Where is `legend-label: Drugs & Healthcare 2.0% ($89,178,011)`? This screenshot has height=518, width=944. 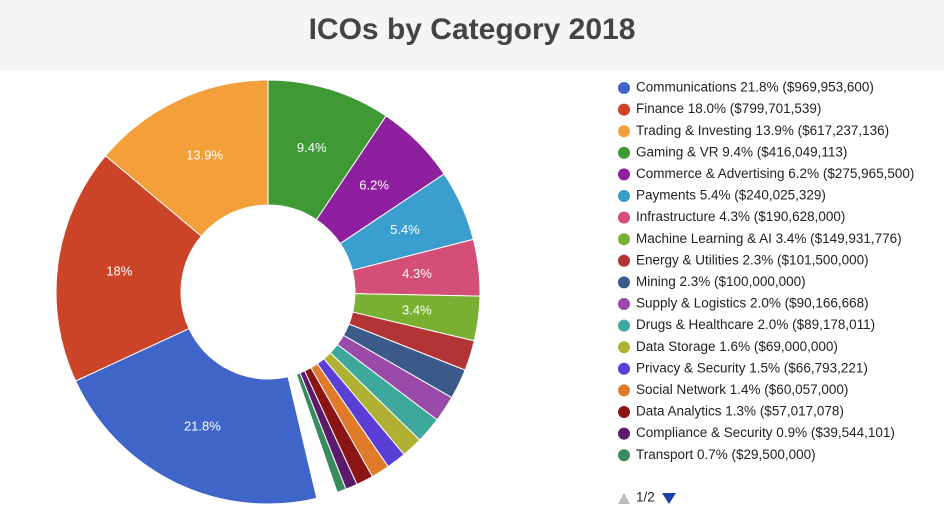 legend-label: Drugs & Healthcare 2.0% ($89,178,011) is located at coordinates (755, 324).